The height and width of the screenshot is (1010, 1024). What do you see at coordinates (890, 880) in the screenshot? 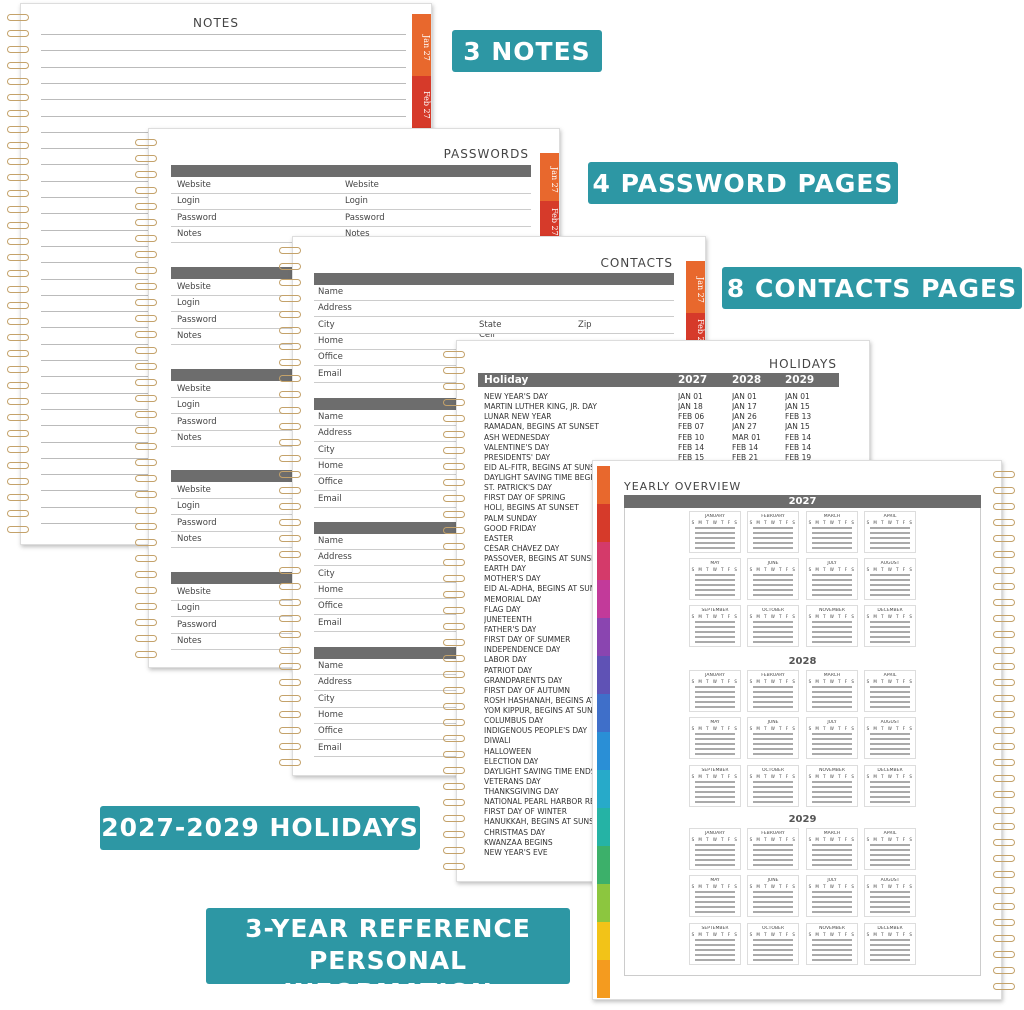
I see `month-name: AUGUST` at bounding box center [890, 880].